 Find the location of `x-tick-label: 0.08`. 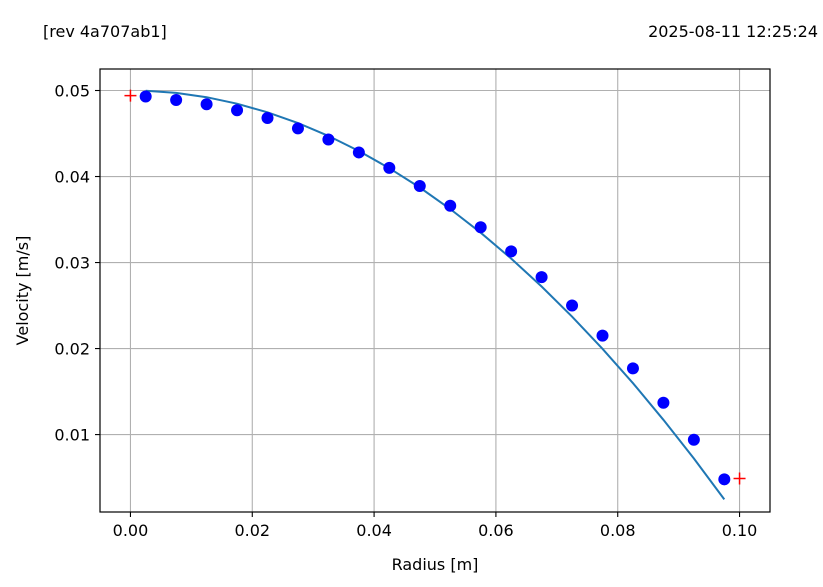

x-tick-label: 0.08 is located at coordinates (618, 530).